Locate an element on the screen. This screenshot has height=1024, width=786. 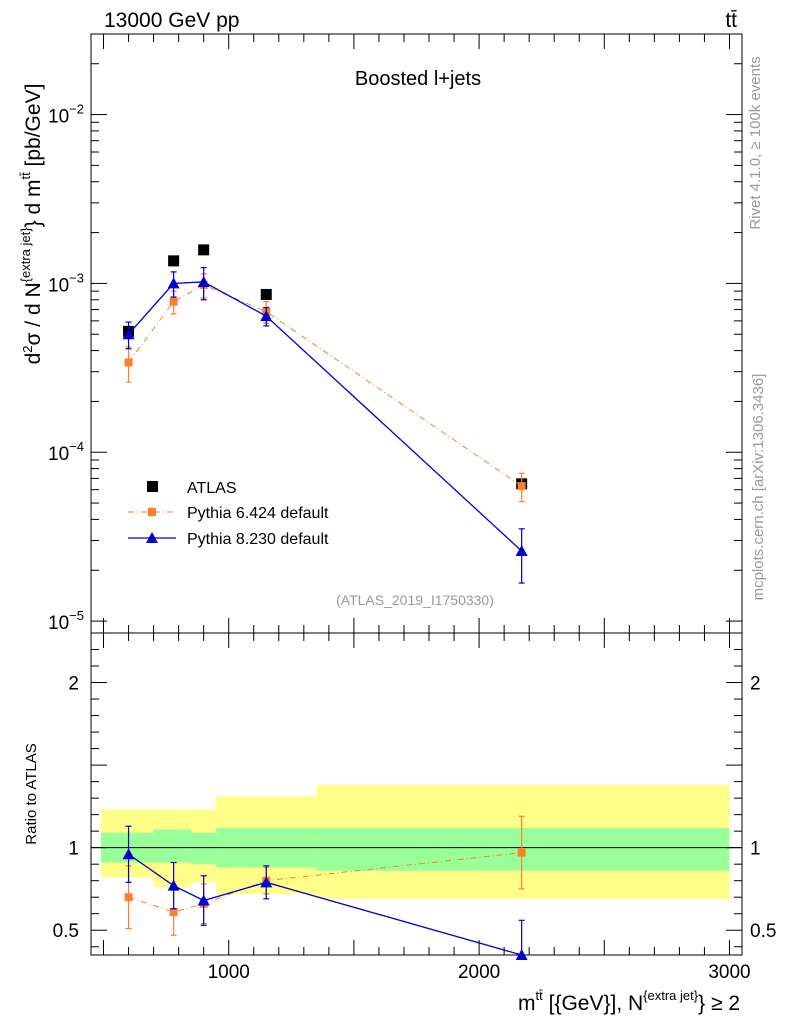
main-ytick-label: 10⁻⁴ is located at coordinates (66, 452).